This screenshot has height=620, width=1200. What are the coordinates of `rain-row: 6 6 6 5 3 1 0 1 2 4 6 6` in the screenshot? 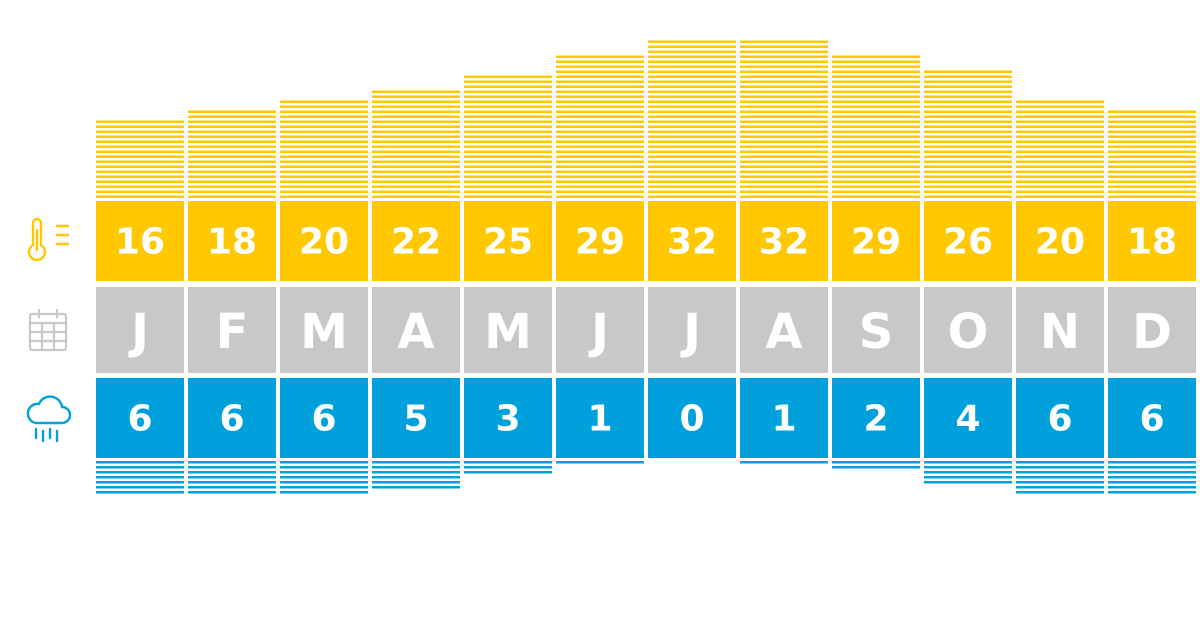 It's located at (646, 418).